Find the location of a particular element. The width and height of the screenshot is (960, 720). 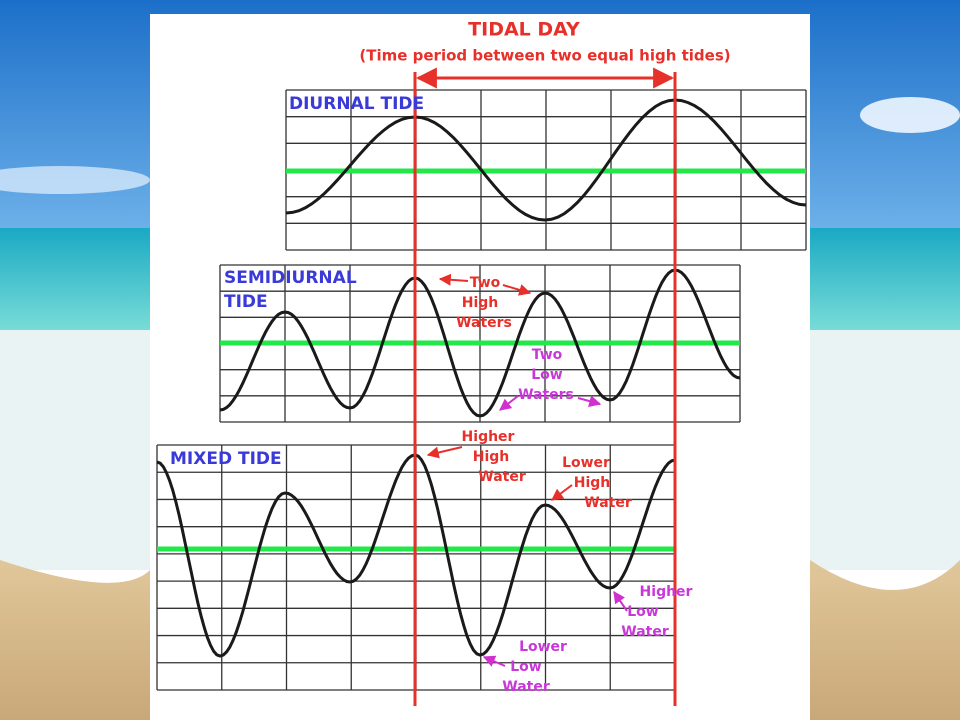

panel-label: TIDE is located at coordinates (246, 302).